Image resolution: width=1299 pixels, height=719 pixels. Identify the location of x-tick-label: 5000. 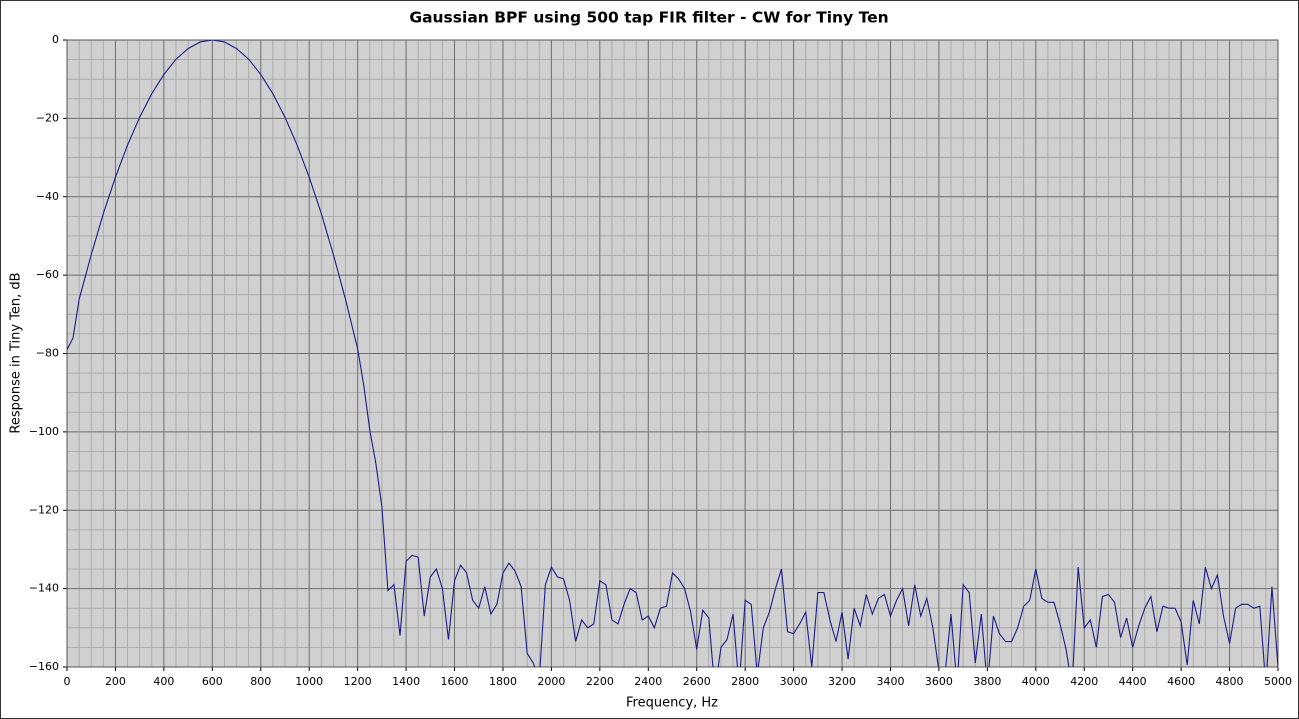
(1278, 681).